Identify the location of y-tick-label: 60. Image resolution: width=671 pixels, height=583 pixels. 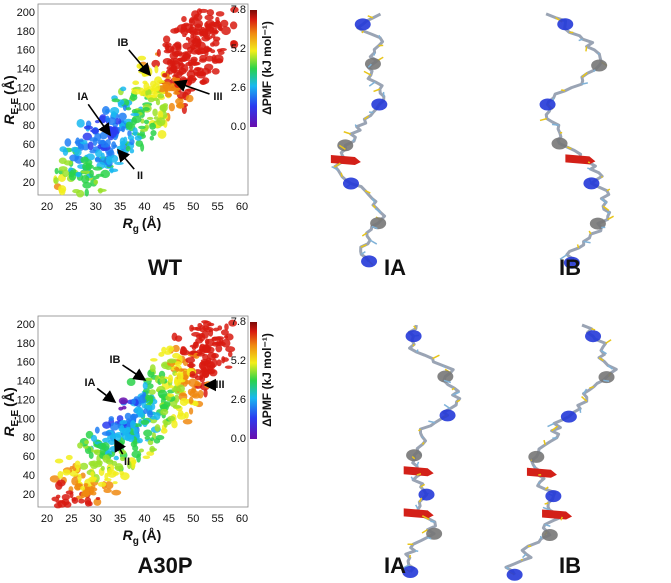
(29, 457).